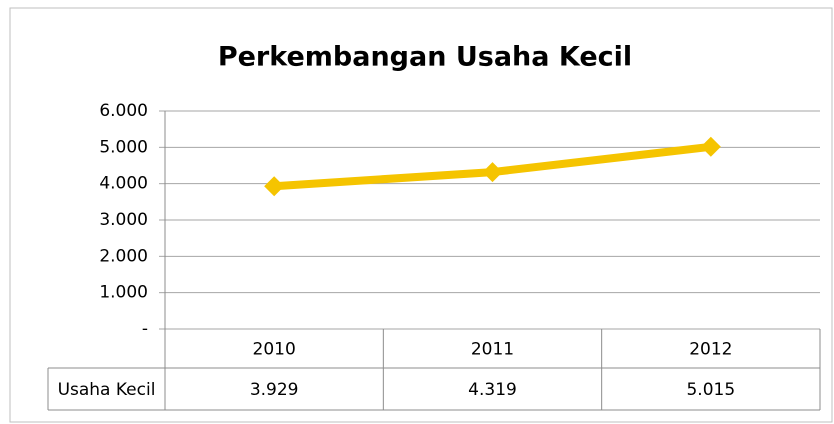  Describe the element at coordinates (710, 390) in the screenshot. I see `table-value: 5.015` at that location.